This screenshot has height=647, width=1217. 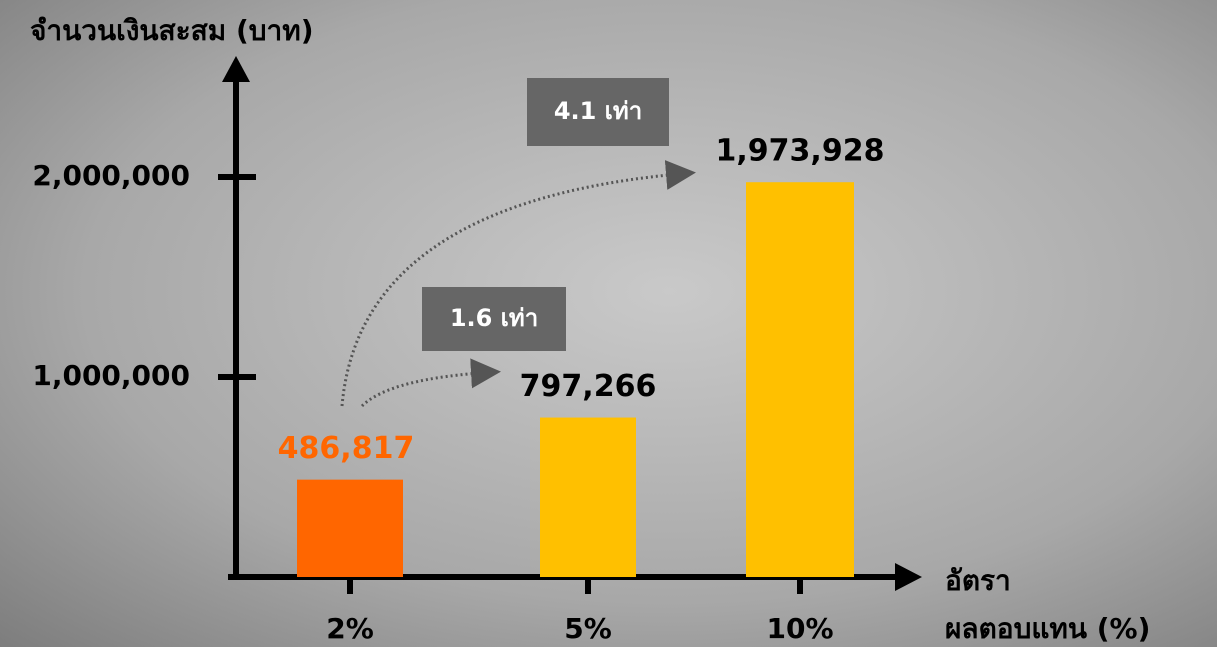 I want to click on y-tick-label: 1,000,000, so click(x=111, y=375).